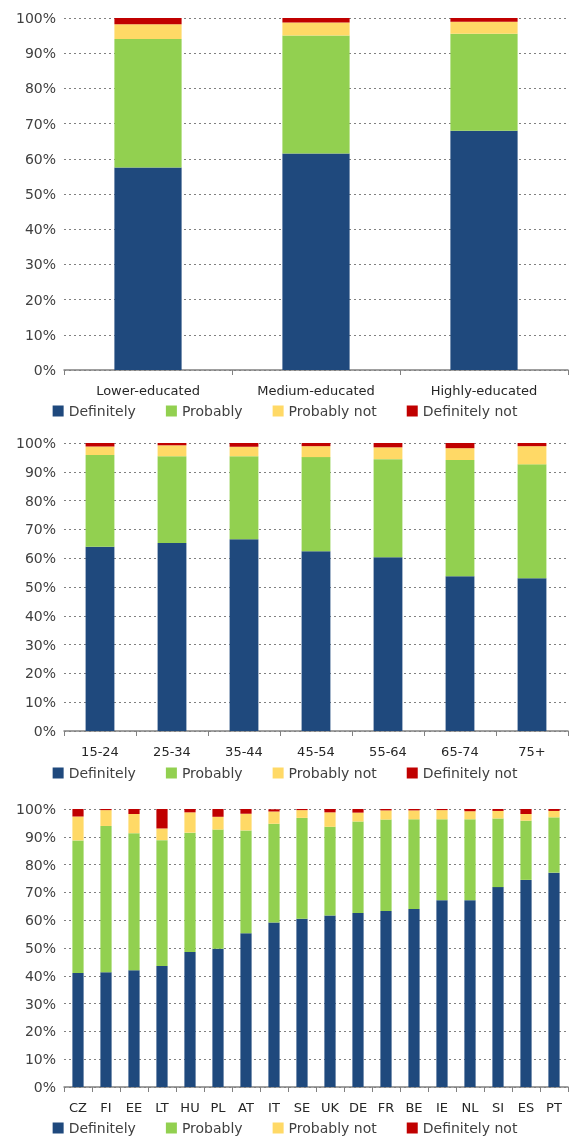  I want to click on x-tick-label: IT, so click(274, 1107).